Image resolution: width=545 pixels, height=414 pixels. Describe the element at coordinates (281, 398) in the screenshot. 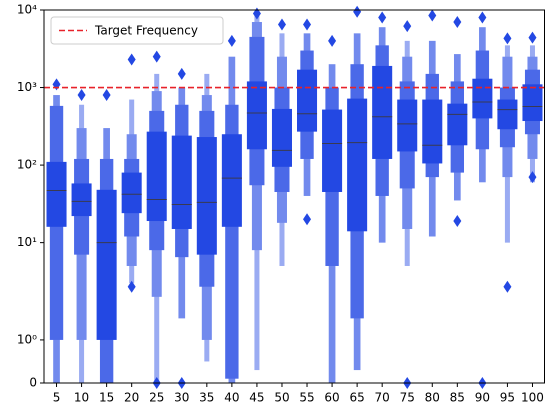

I see `x-tick-label: 50` at that location.